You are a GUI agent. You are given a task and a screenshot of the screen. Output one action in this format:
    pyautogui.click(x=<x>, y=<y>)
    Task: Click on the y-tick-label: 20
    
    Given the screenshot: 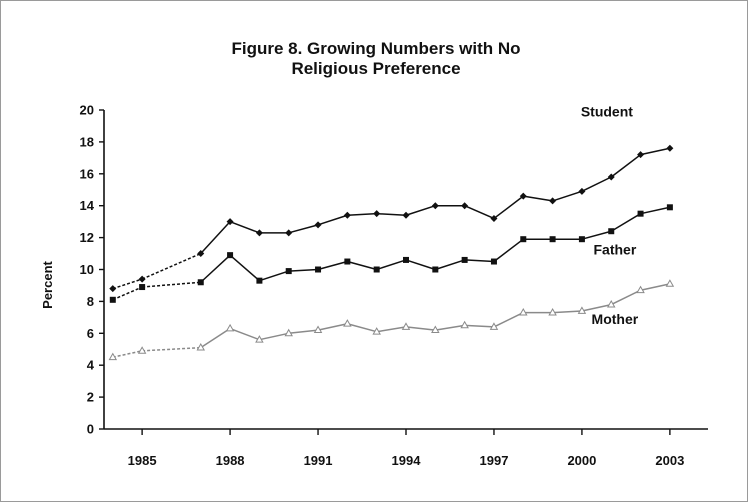 What is the action you would take?
    pyautogui.click(x=87, y=110)
    